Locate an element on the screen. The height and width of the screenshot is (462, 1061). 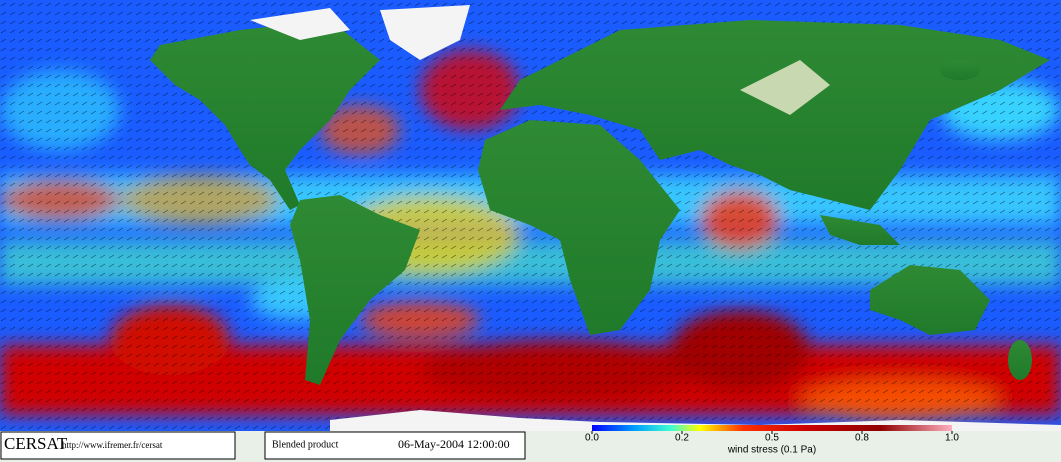
colorbar-tick-label: 0.2 is located at coordinates (682, 438).